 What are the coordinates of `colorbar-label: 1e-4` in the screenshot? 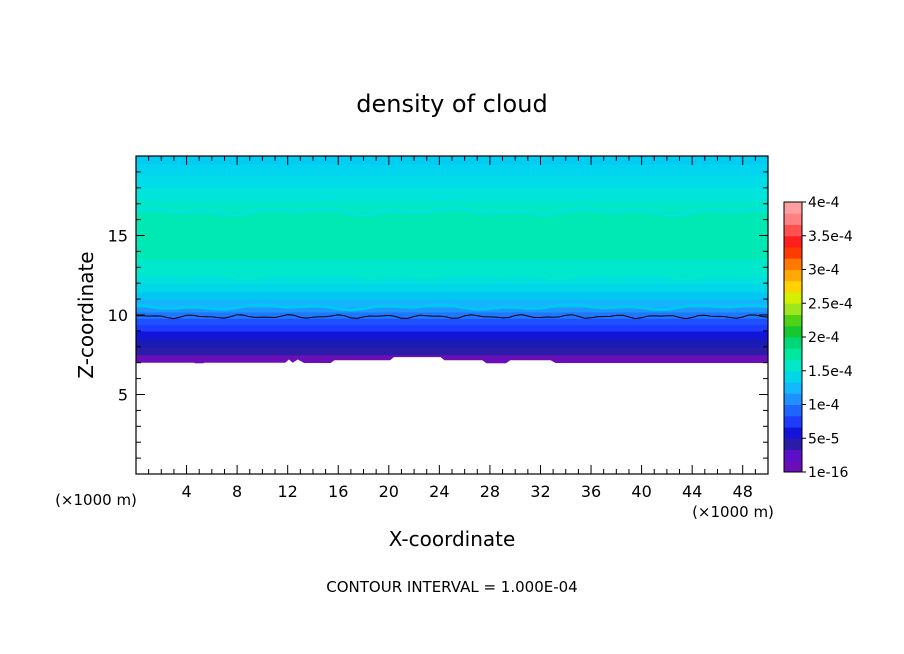 It's located at (824, 406).